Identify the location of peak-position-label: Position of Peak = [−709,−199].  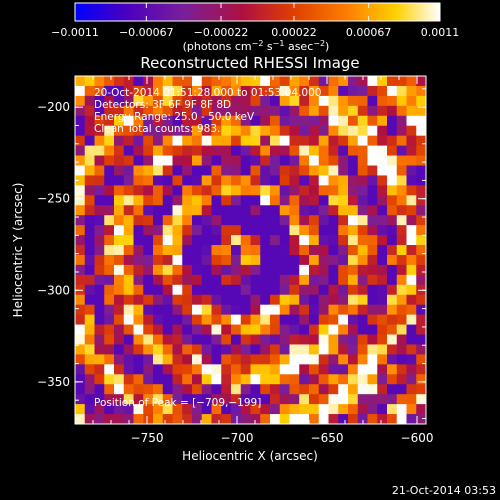
(177, 403).